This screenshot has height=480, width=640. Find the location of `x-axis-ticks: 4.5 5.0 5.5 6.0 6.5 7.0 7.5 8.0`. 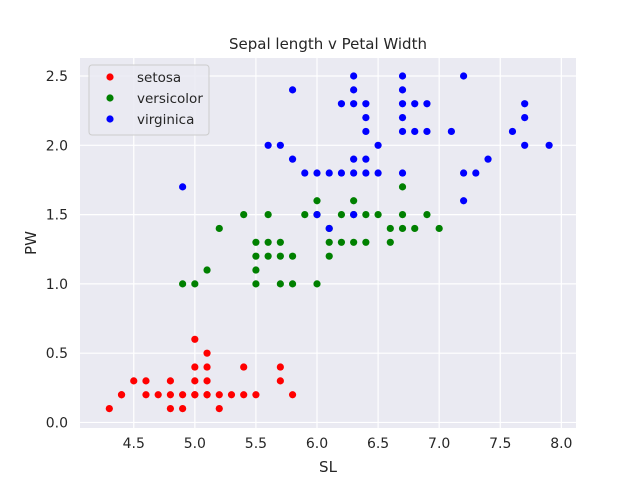

x-axis-ticks: 4.5 5.0 5.5 6.0 6.5 7.0 7.5 8.0 is located at coordinates (348, 444).